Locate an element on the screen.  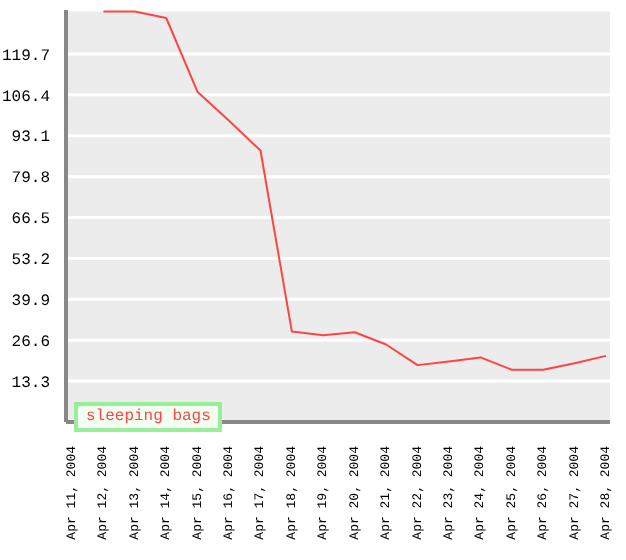
y-tick-label: 119.7 is located at coordinates (26, 56).